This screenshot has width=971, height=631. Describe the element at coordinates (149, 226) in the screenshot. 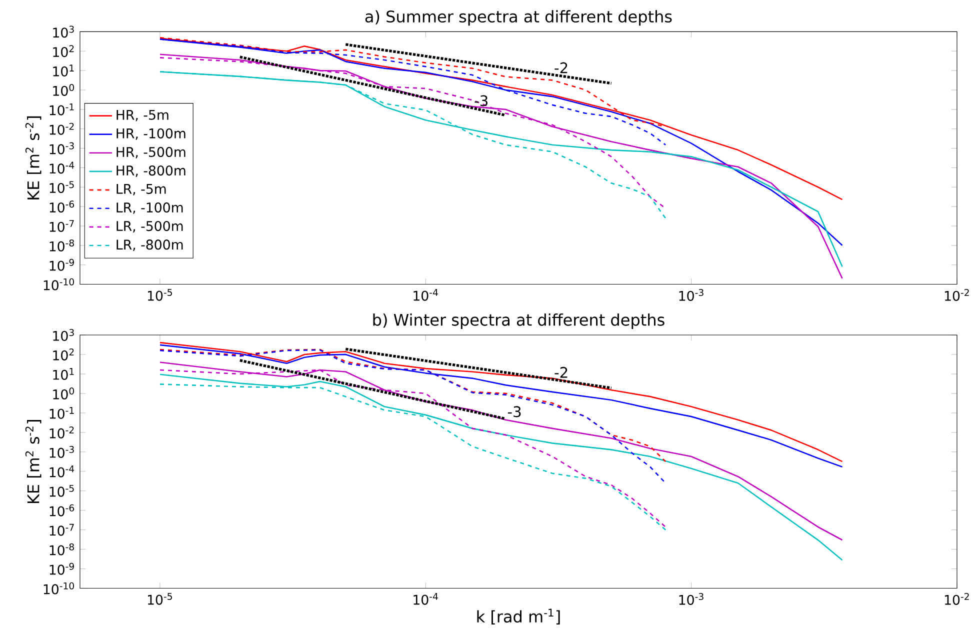

I see `legend-label: LR, -500m` at that location.